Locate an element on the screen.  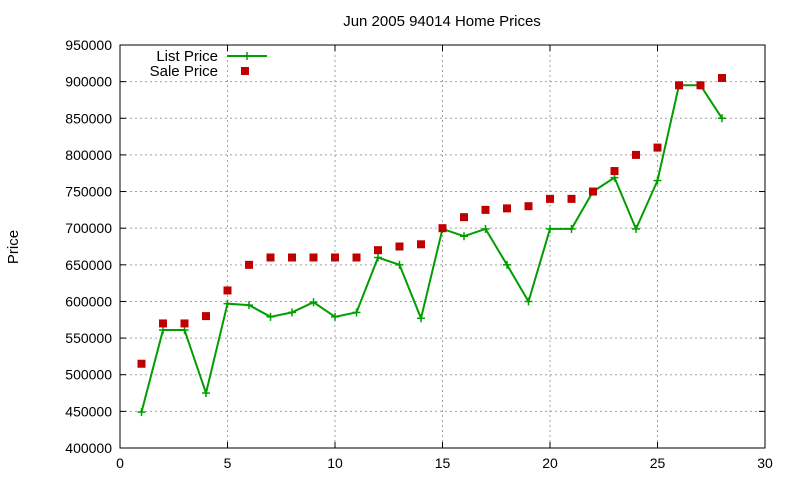
y-tick-label: 950000 is located at coordinates (88, 45).